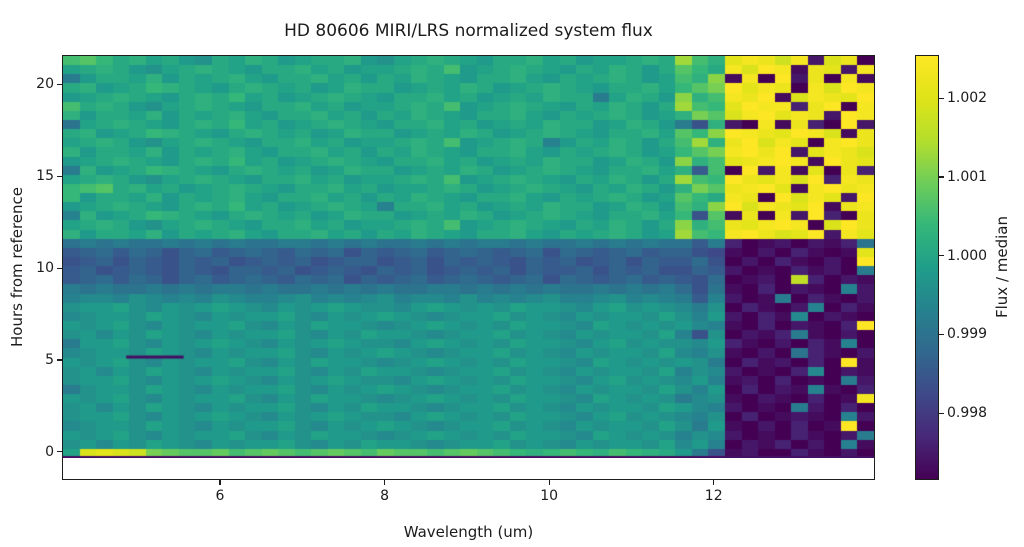 The height and width of the screenshot is (547, 1024). What do you see at coordinates (45, 84) in the screenshot?
I see `y-tick-label: 20` at bounding box center [45, 84].